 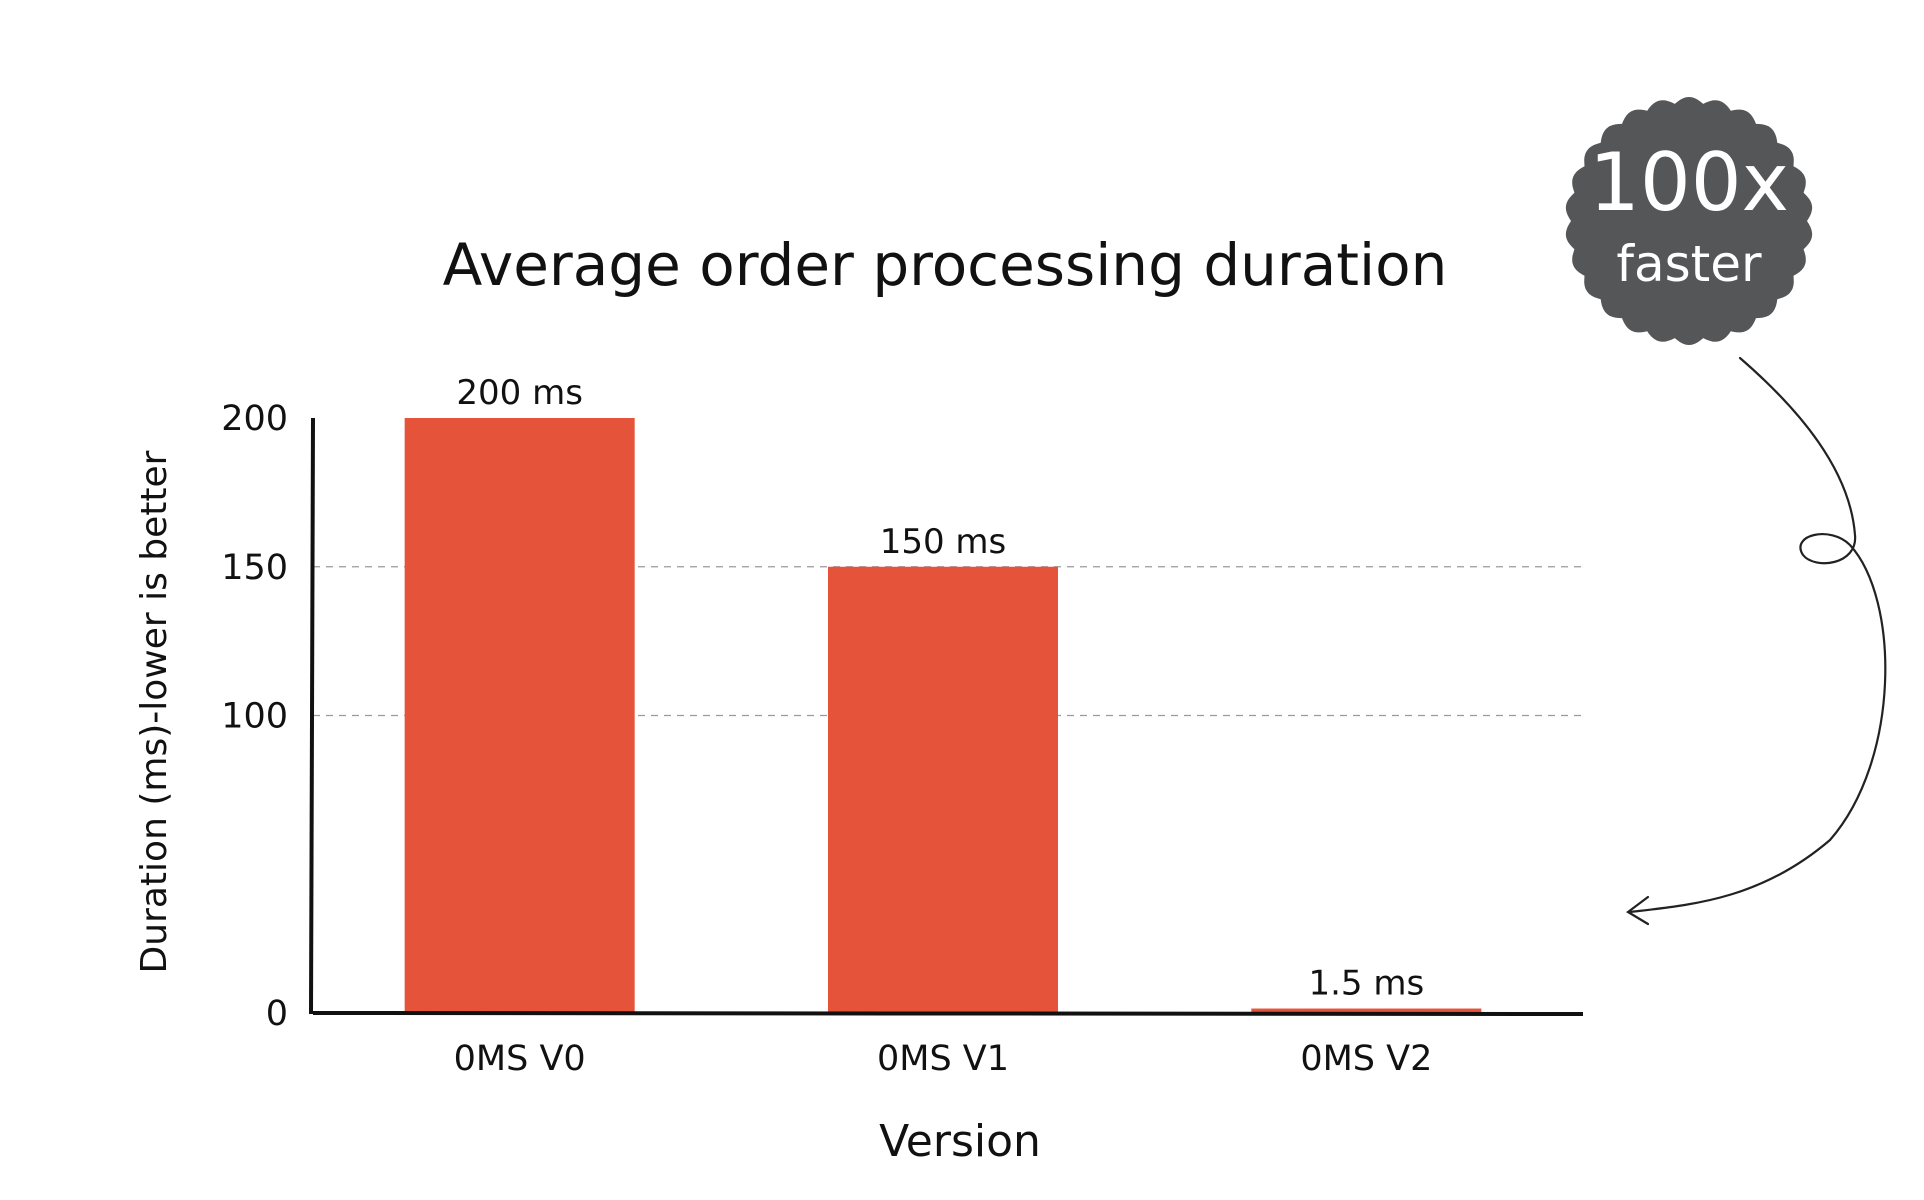 What do you see at coordinates (943, 542) in the screenshot?
I see `bar-value-label: 150 ms` at bounding box center [943, 542].